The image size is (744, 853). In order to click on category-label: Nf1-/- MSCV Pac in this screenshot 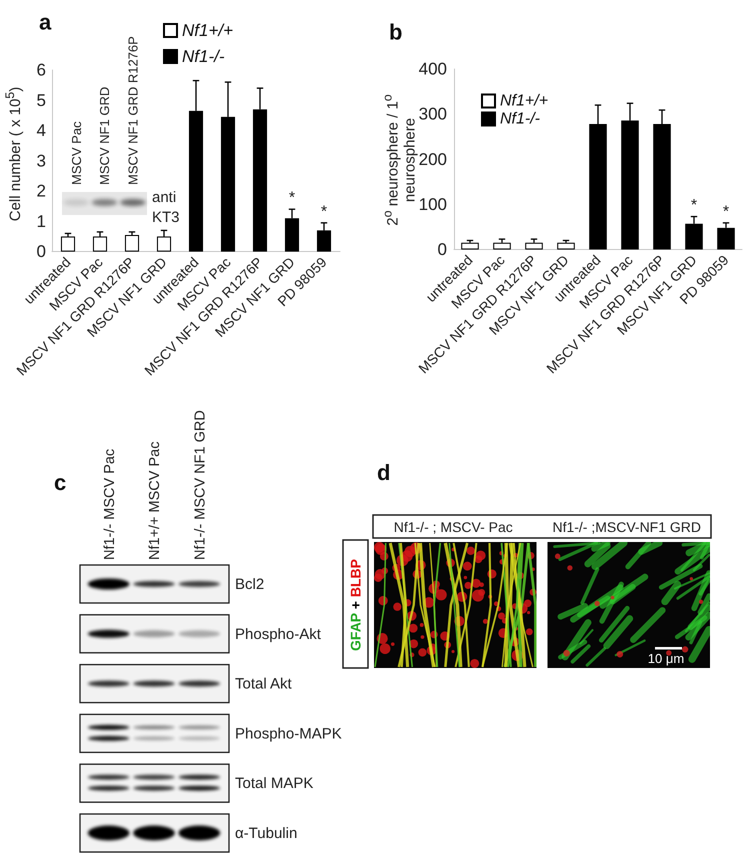, I will do `click(110, 504)`.